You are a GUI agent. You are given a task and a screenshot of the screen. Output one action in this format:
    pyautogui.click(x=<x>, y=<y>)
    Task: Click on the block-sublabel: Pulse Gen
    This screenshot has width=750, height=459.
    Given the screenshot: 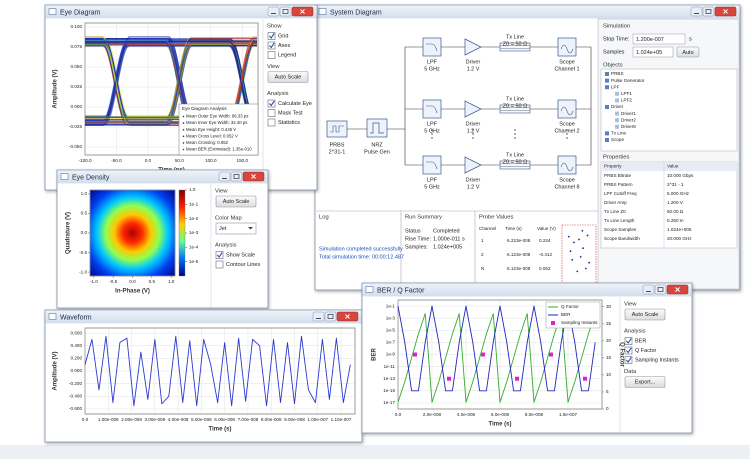 What is the action you would take?
    pyautogui.click(x=377, y=152)
    